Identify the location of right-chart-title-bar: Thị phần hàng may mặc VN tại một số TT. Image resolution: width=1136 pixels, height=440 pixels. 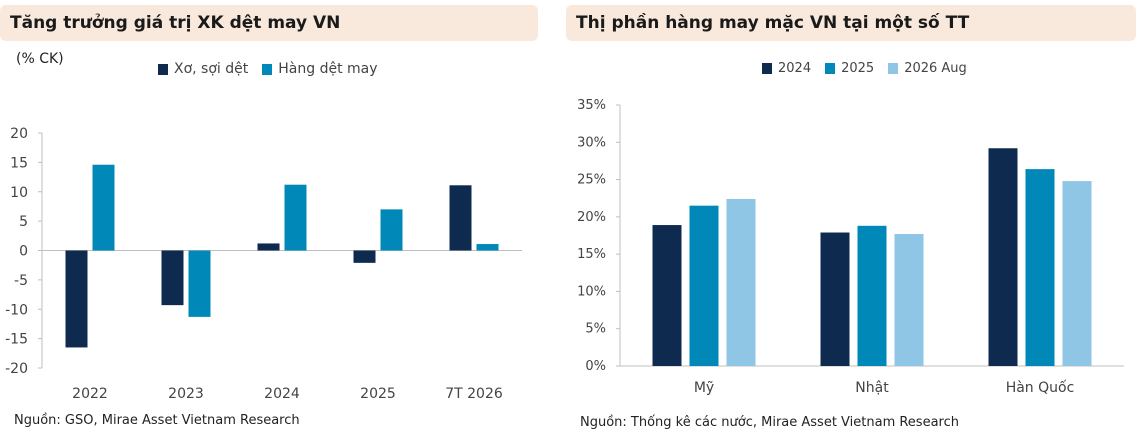
(851, 23).